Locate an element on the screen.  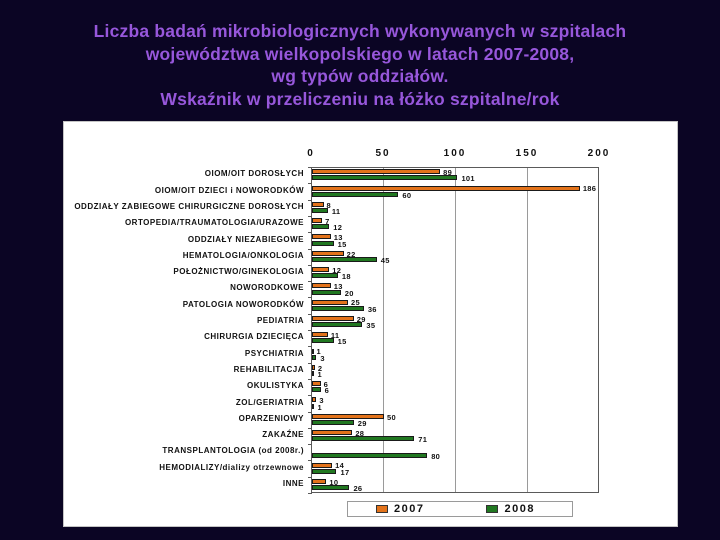
value-label-2008: 36 is located at coordinates (372, 309).